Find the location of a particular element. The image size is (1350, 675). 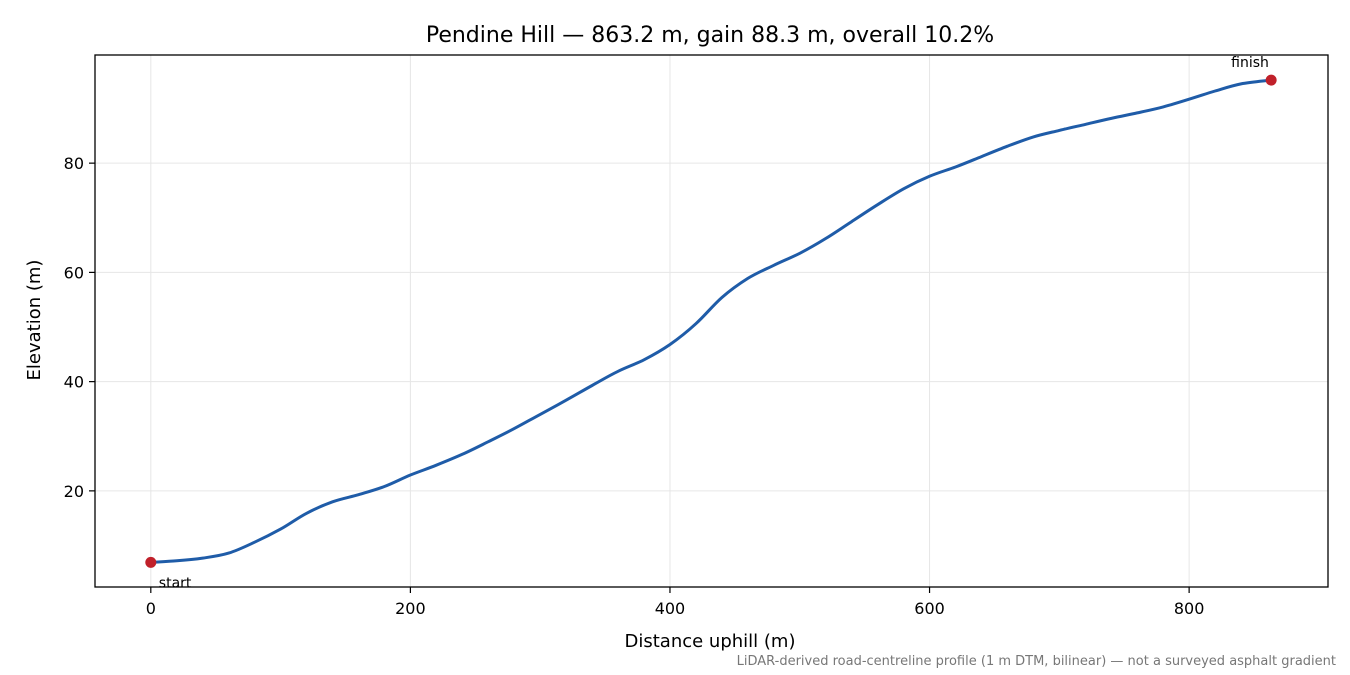

finish-label: finish is located at coordinates (1250, 63).